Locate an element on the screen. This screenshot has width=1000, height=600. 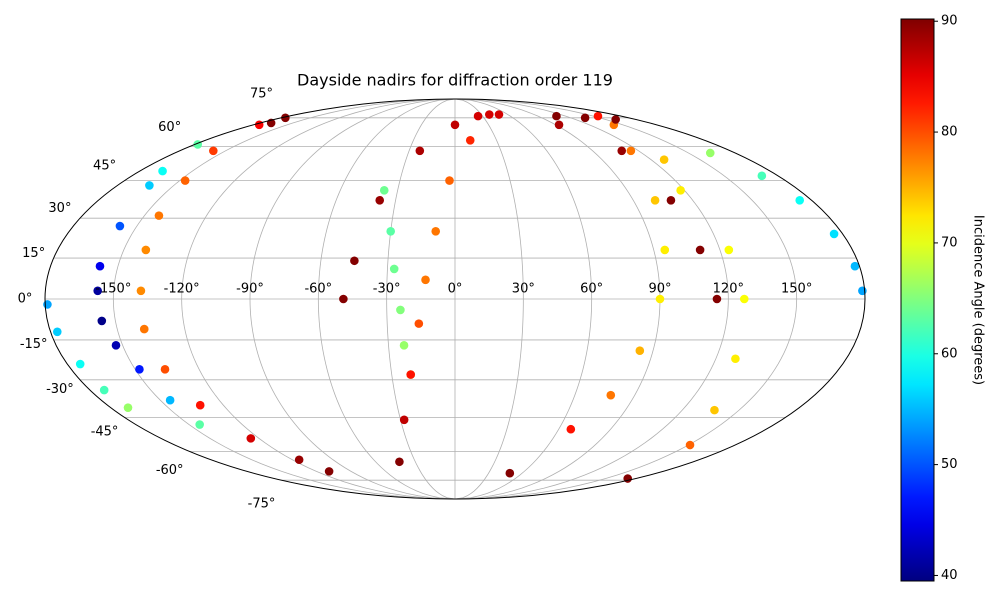
x-tick-label: 30° is located at coordinates (523, 289).